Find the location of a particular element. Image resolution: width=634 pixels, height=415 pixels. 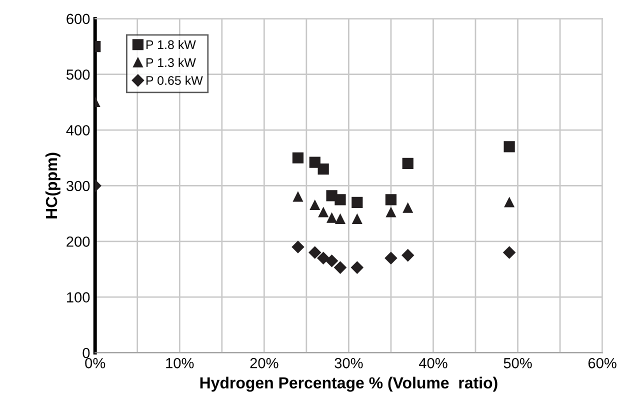

y-tick-label: 200 is located at coordinates (78, 241).